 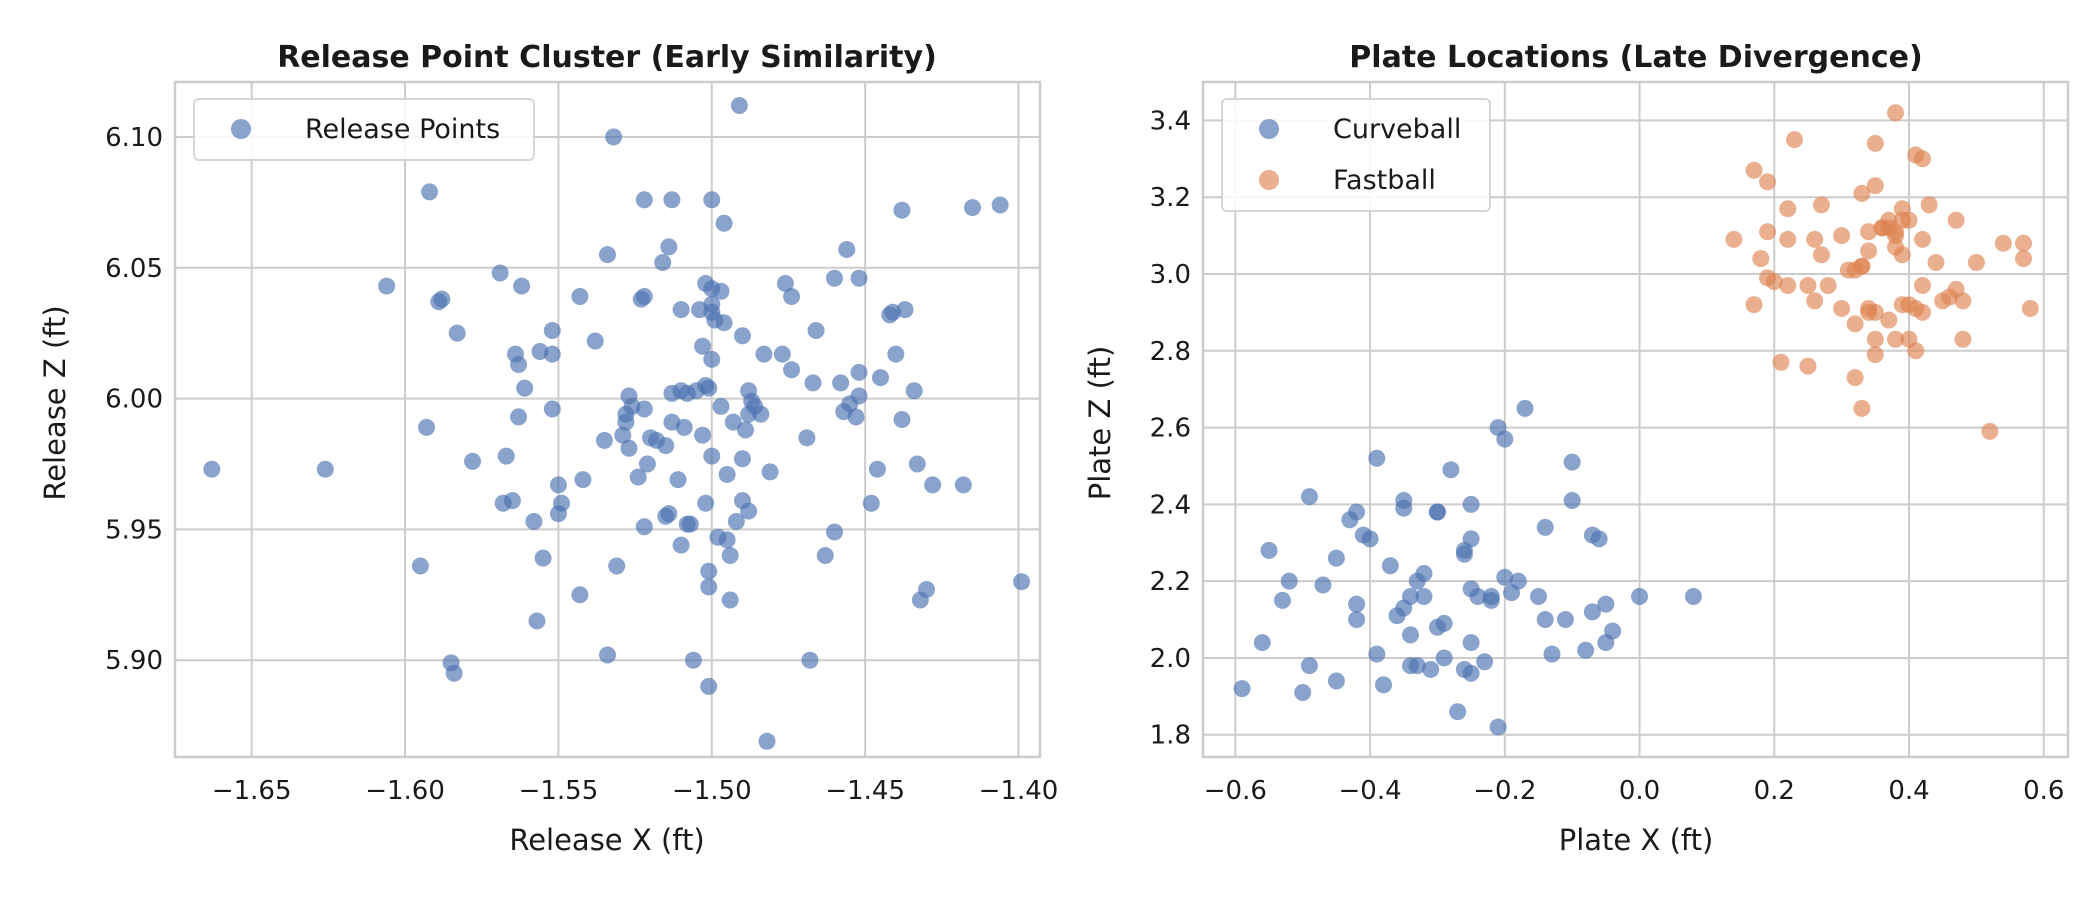 What do you see at coordinates (1908, 791) in the screenshot?
I see `x-tick-label: 0.4` at bounding box center [1908, 791].